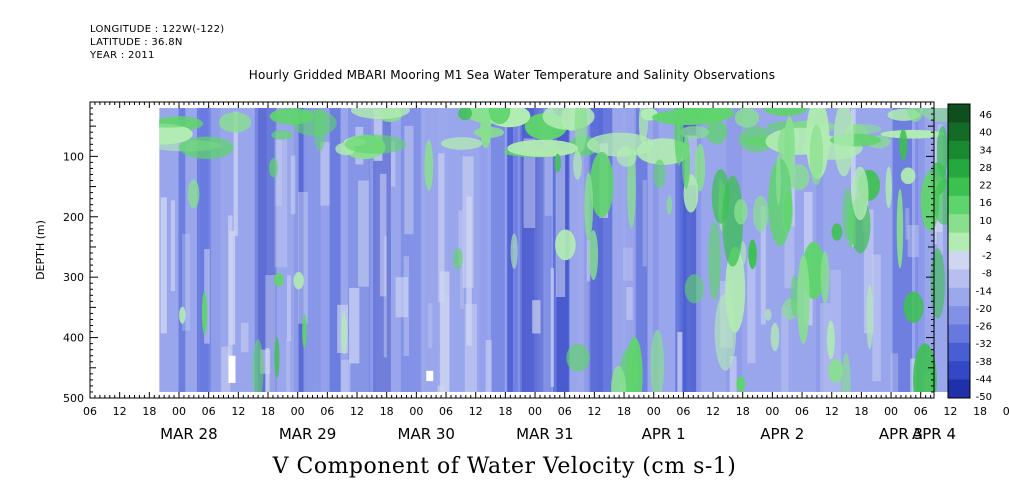 Image resolution: width=1009 pixels, height=504 pixels. I want to click on x-date-label: MAR 28, so click(188, 434).